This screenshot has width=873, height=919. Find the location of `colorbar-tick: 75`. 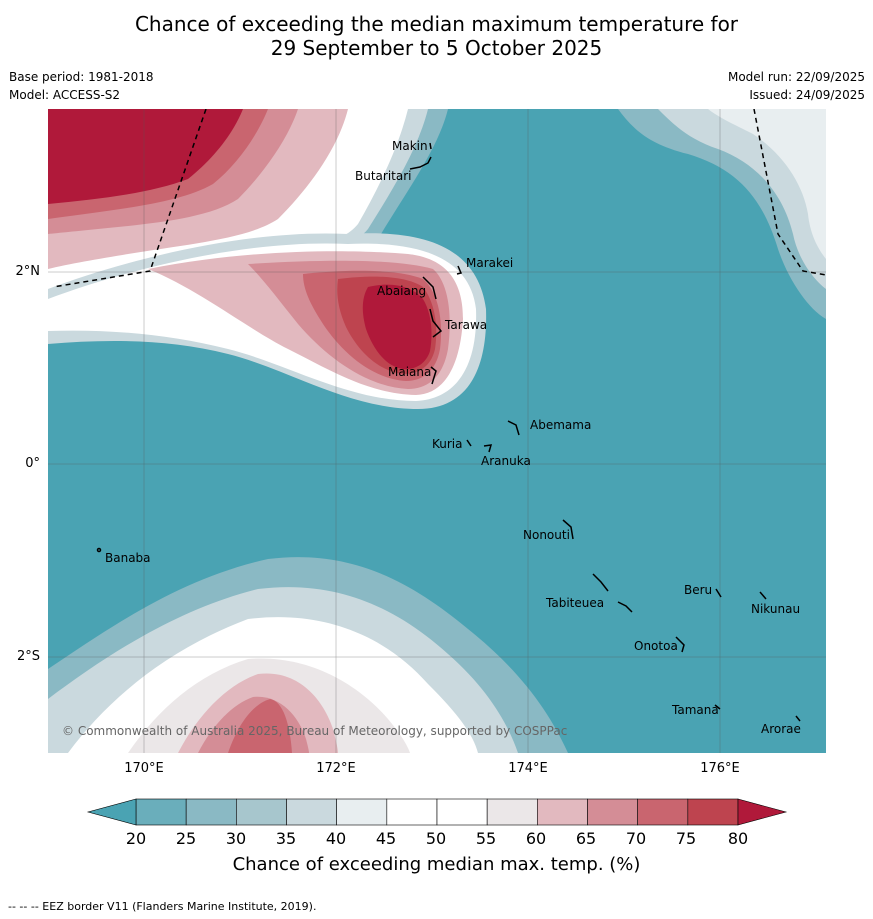

colorbar-tick: 75 is located at coordinates (686, 838).